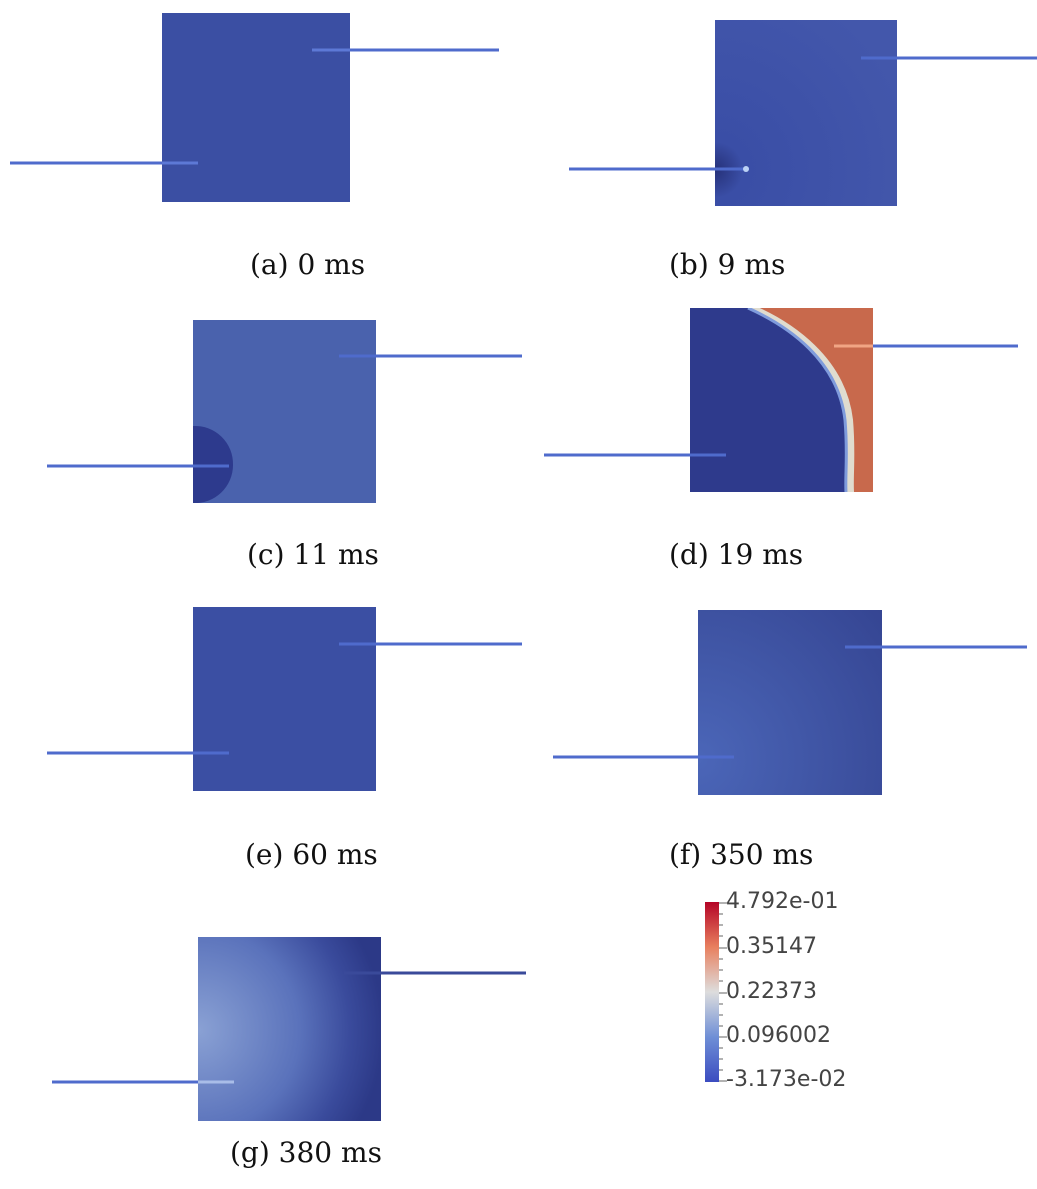 Image resolution: width=1037 pixels, height=1189 pixels. Describe the element at coordinates (213, 464) in the screenshot. I see `cold-region` at that location.